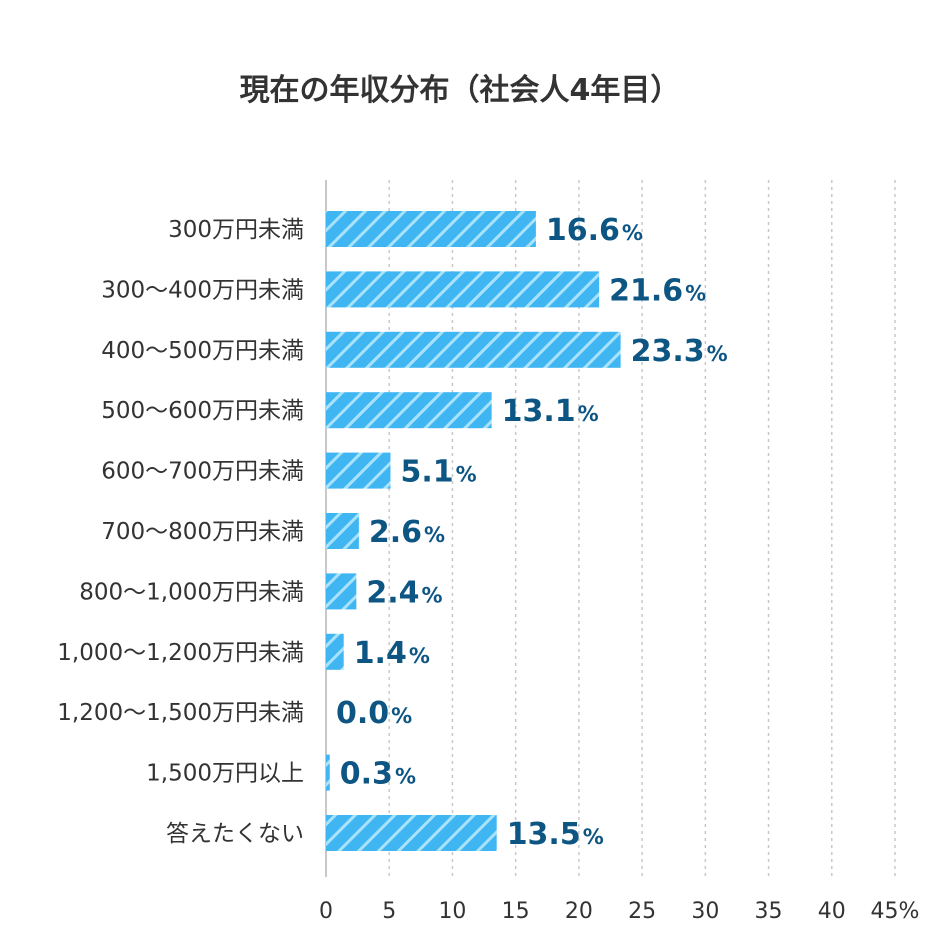  What do you see at coordinates (579, 911) in the screenshot?
I see `x-tick-label: 20` at bounding box center [579, 911].